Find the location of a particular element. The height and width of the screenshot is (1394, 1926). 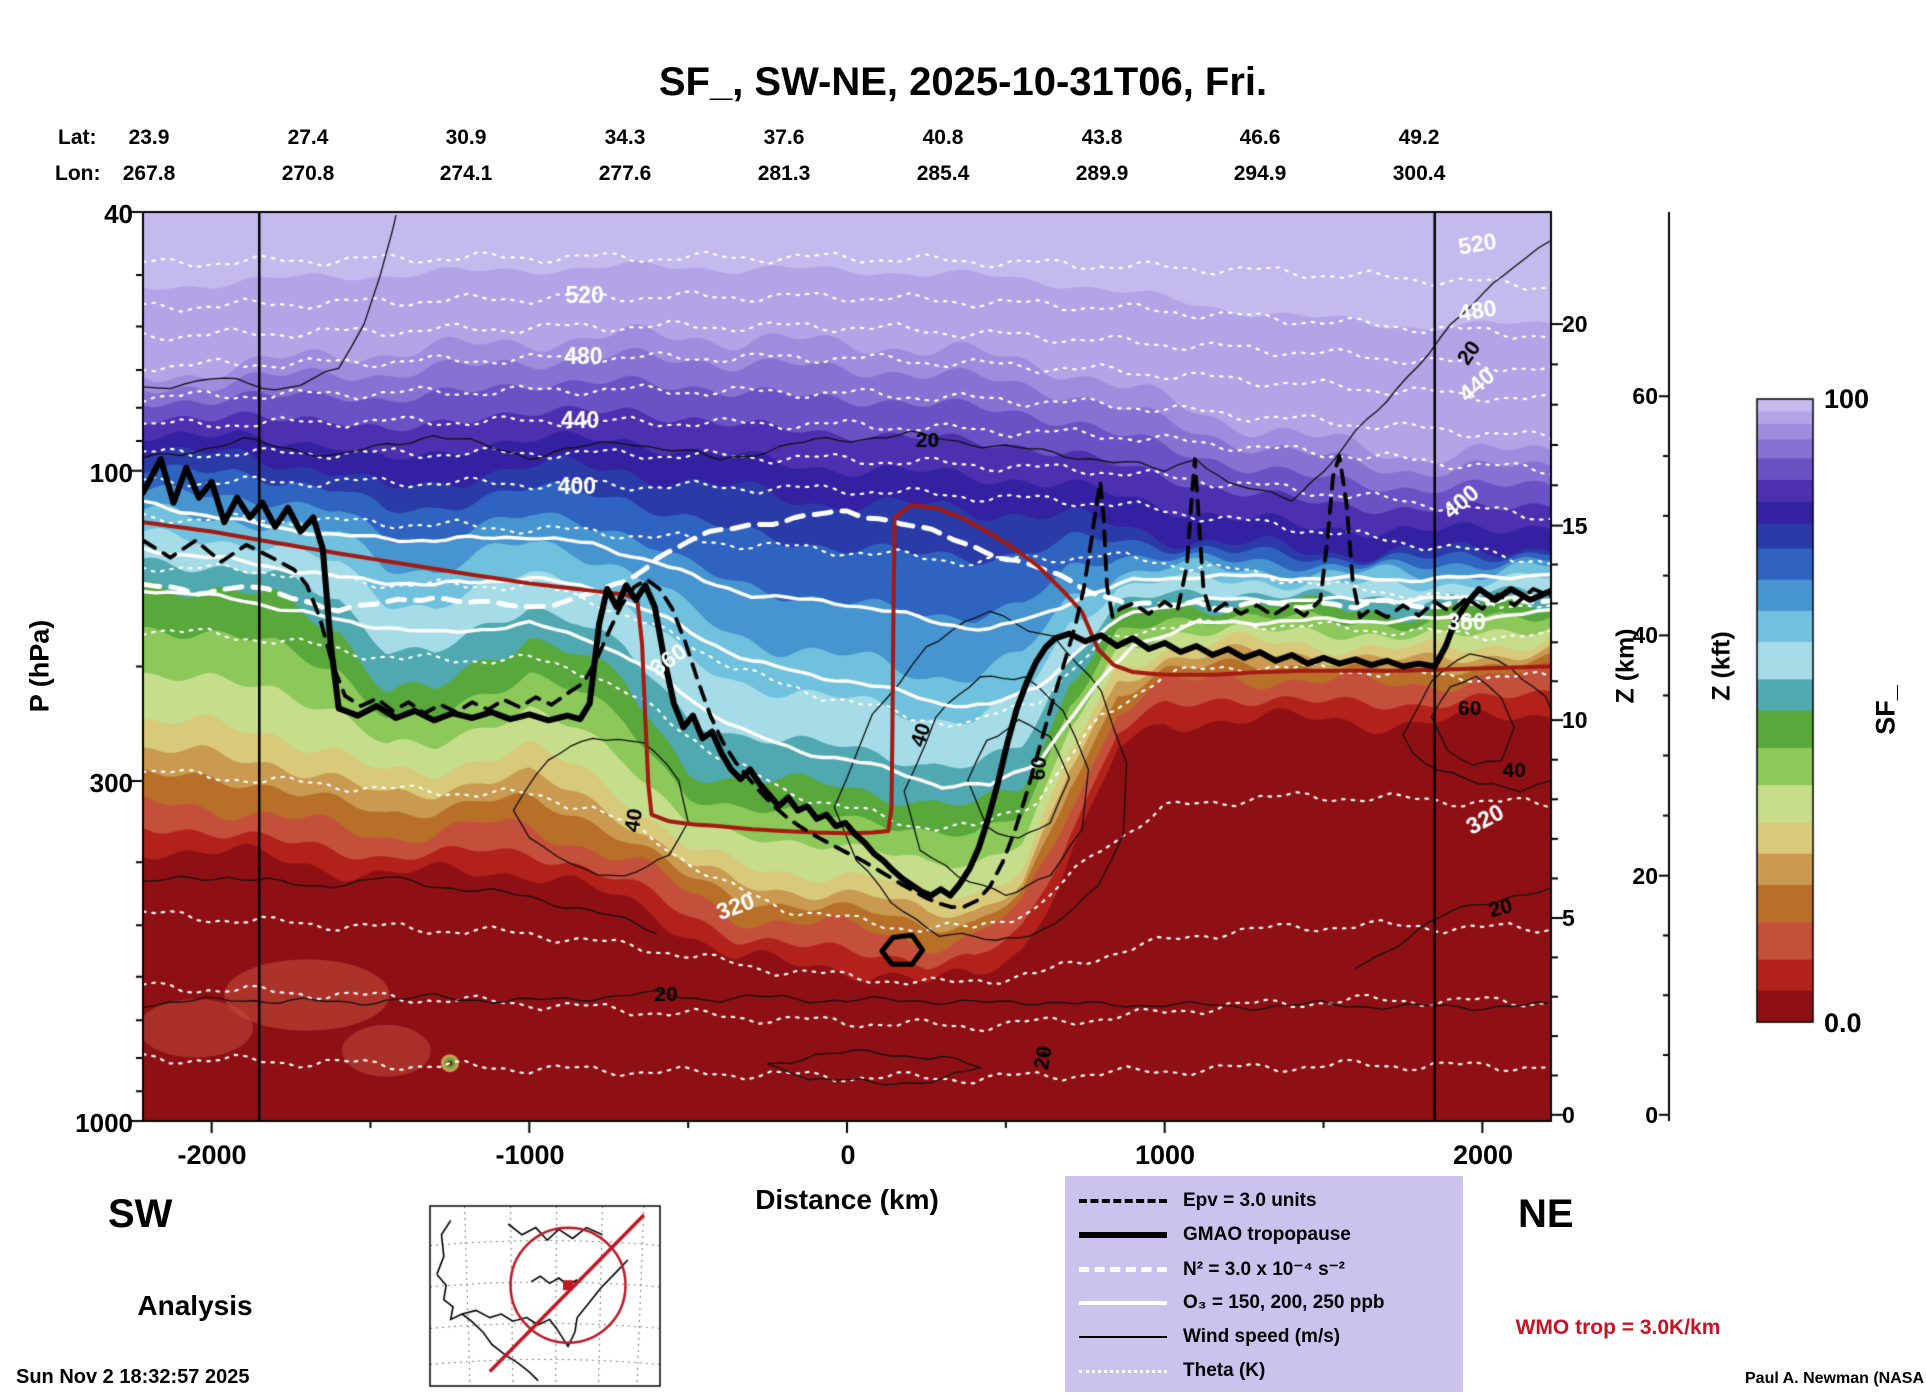

lat-value: 34.3 is located at coordinates (625, 137).